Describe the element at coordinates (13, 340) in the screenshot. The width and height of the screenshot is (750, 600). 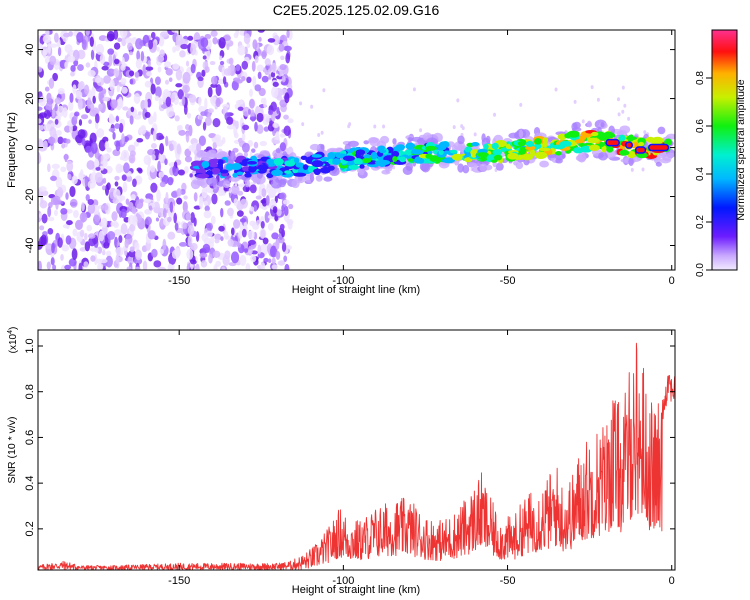
I see `snr-multiplier: (x104)` at that location.